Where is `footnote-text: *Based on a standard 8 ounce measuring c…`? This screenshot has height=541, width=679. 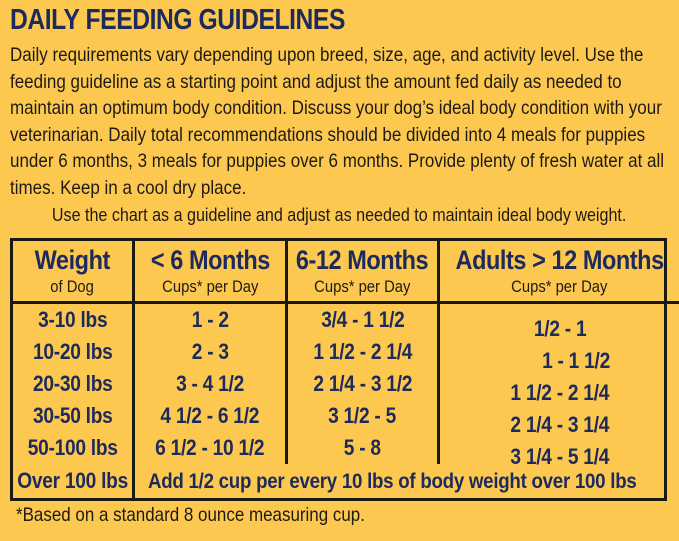 footnote-text: *Based on a standard 8 ounce measuring c… is located at coordinates (190, 515).